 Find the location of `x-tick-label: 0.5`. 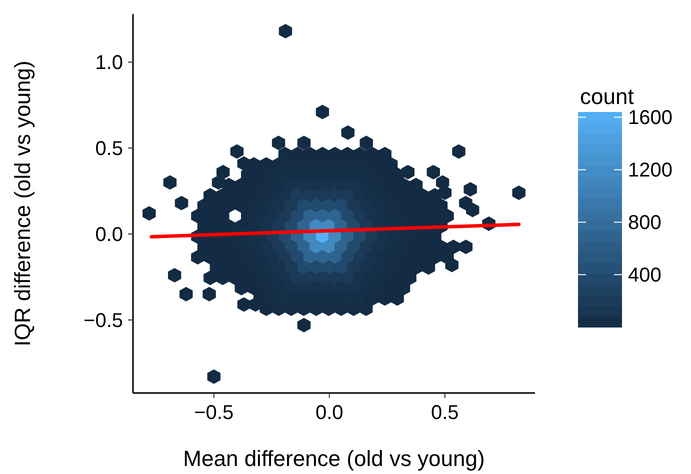

x-tick-label: 0.5 is located at coordinates (444, 413).